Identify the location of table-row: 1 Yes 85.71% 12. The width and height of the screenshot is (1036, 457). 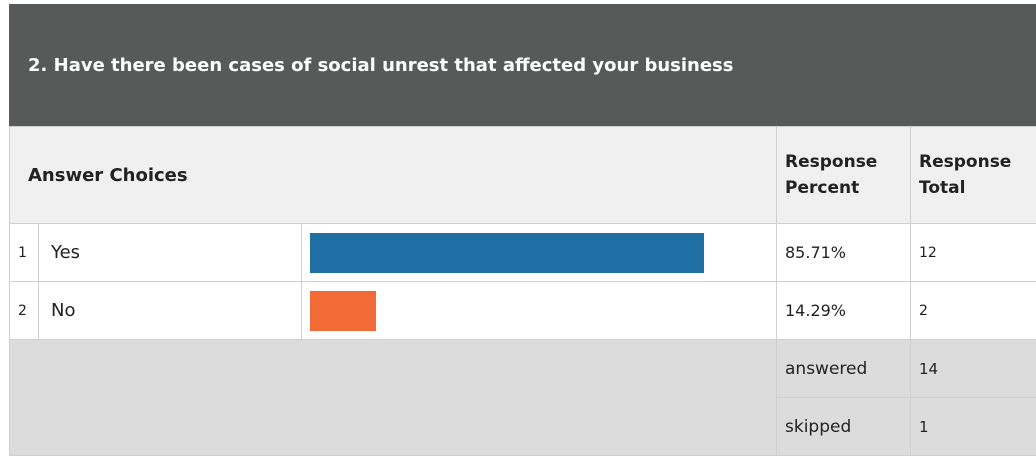
(522, 252).